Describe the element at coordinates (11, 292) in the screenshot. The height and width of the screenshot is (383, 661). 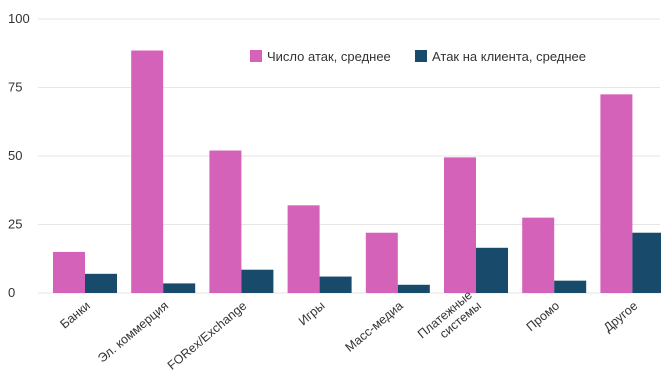
I see `y-tick-label: 0` at that location.